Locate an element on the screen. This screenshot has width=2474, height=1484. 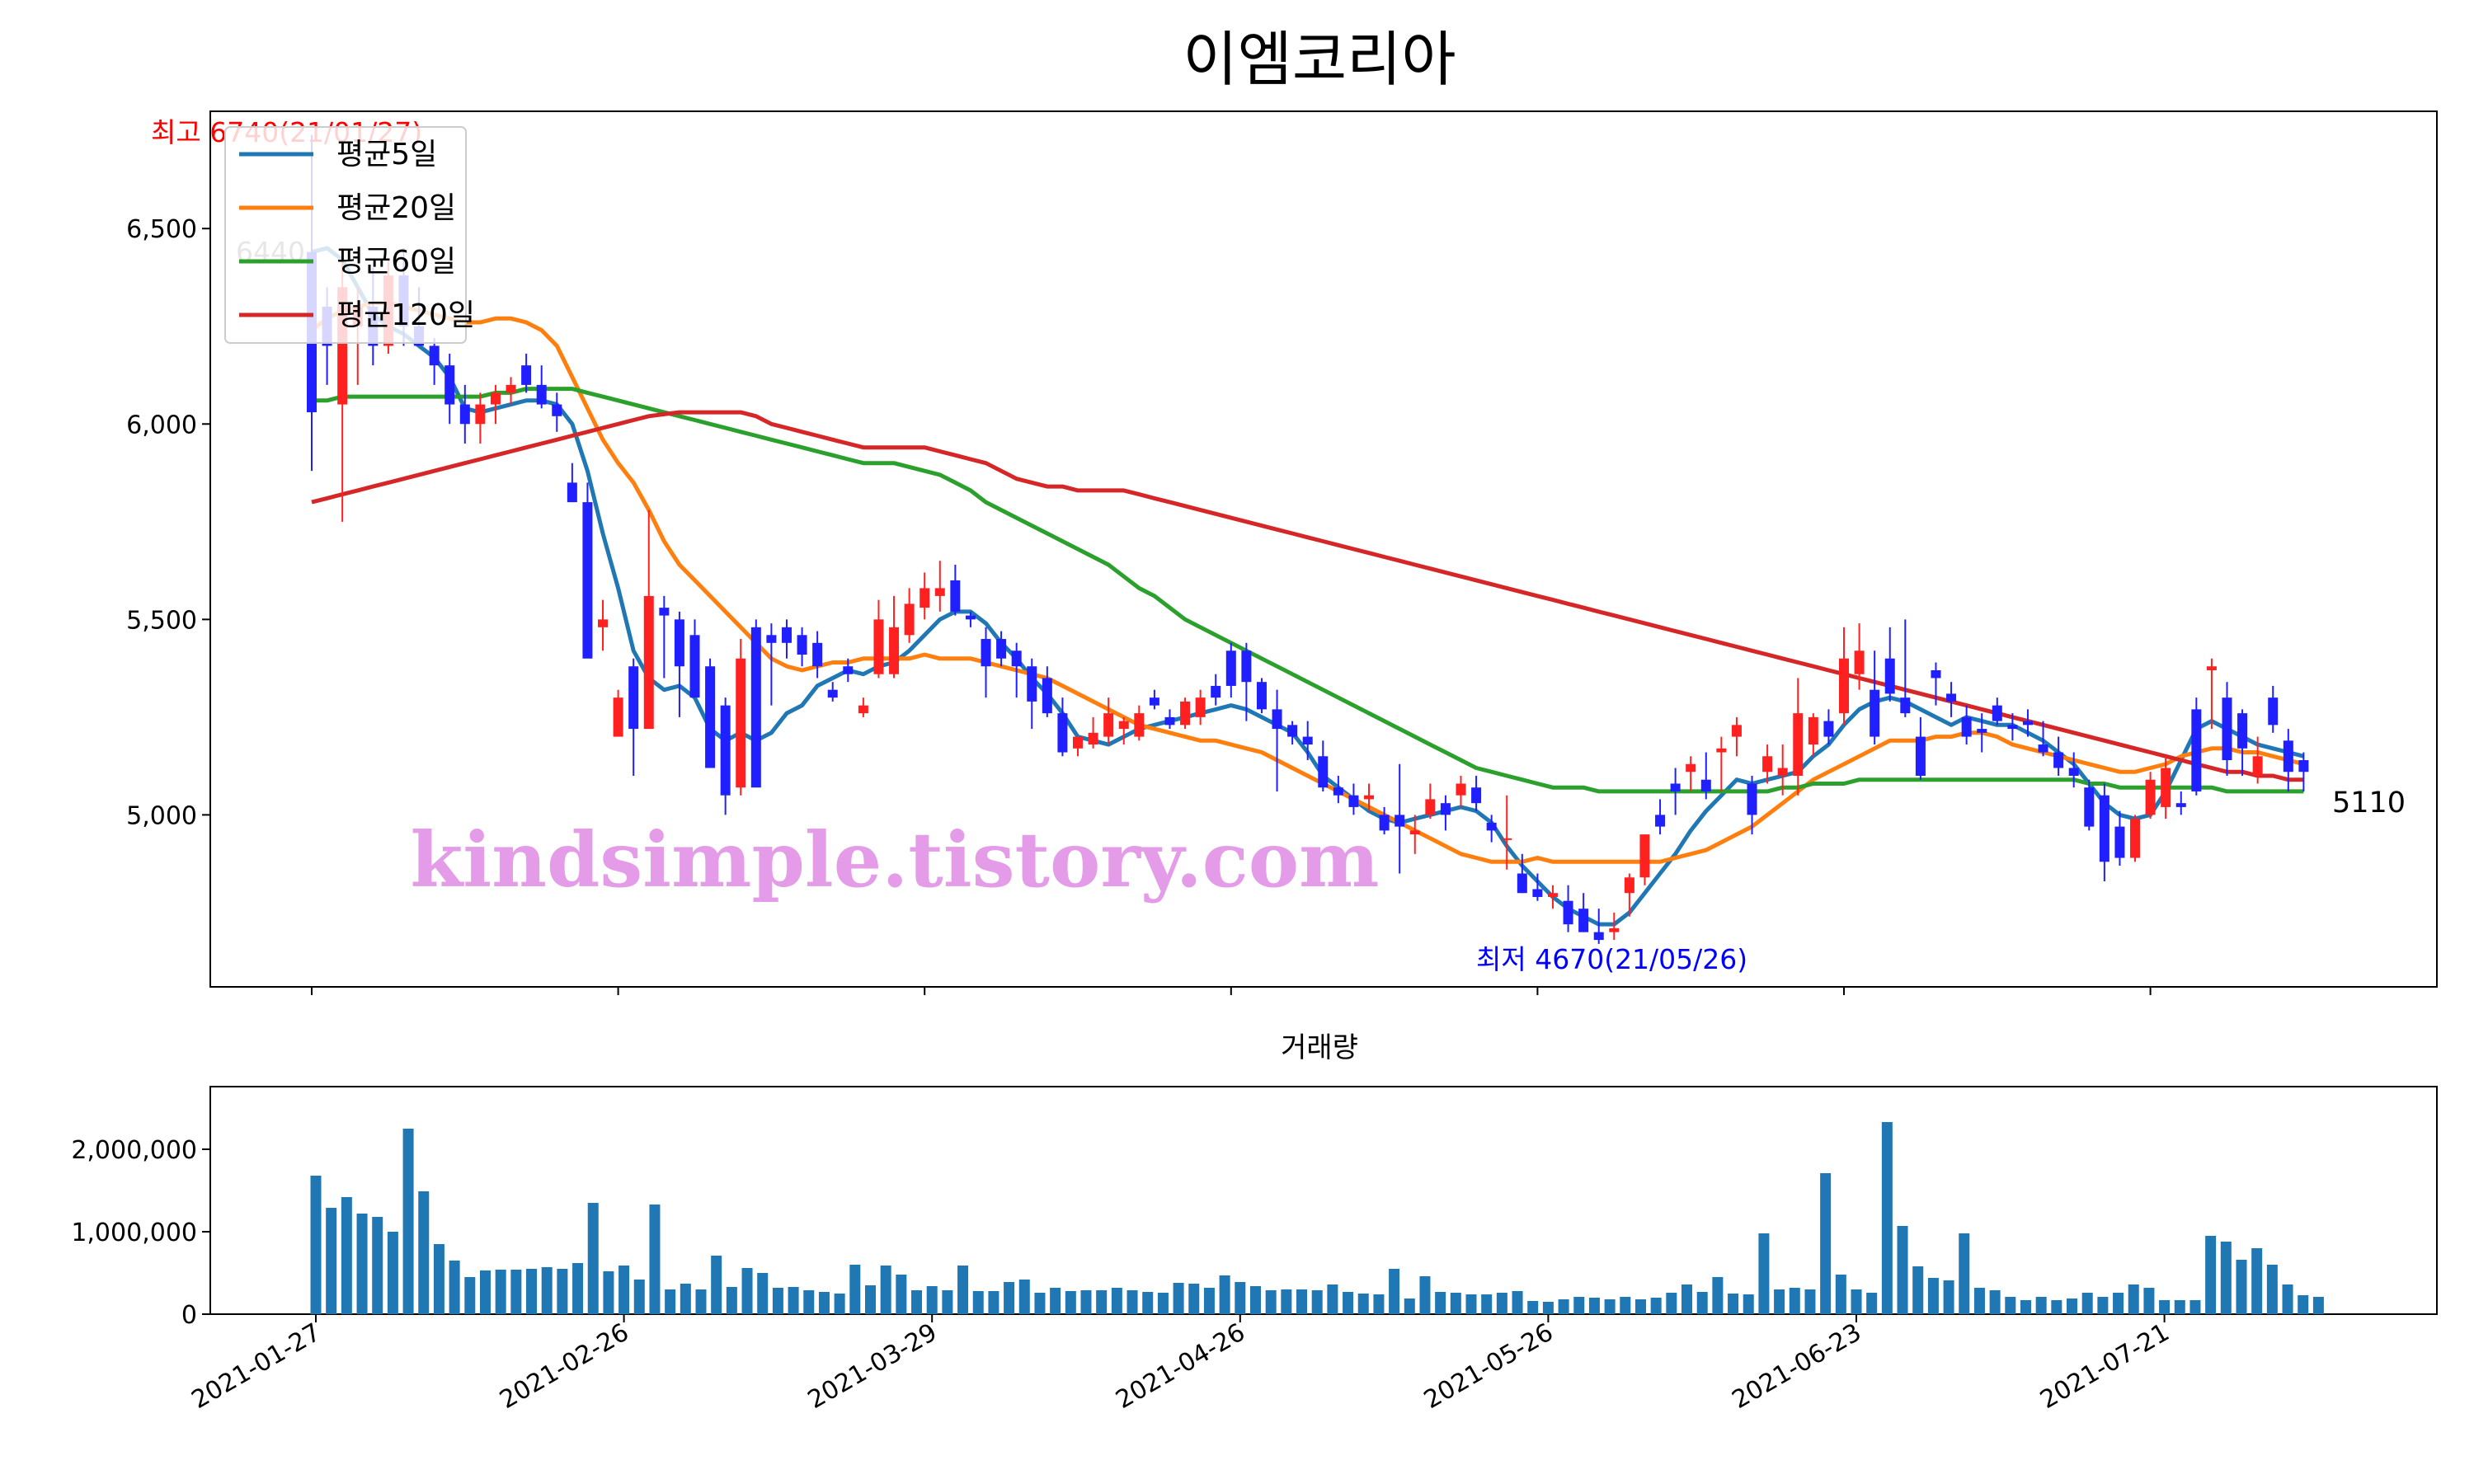
x-tick-label: 2021-04-26 is located at coordinates (1180, 1366).